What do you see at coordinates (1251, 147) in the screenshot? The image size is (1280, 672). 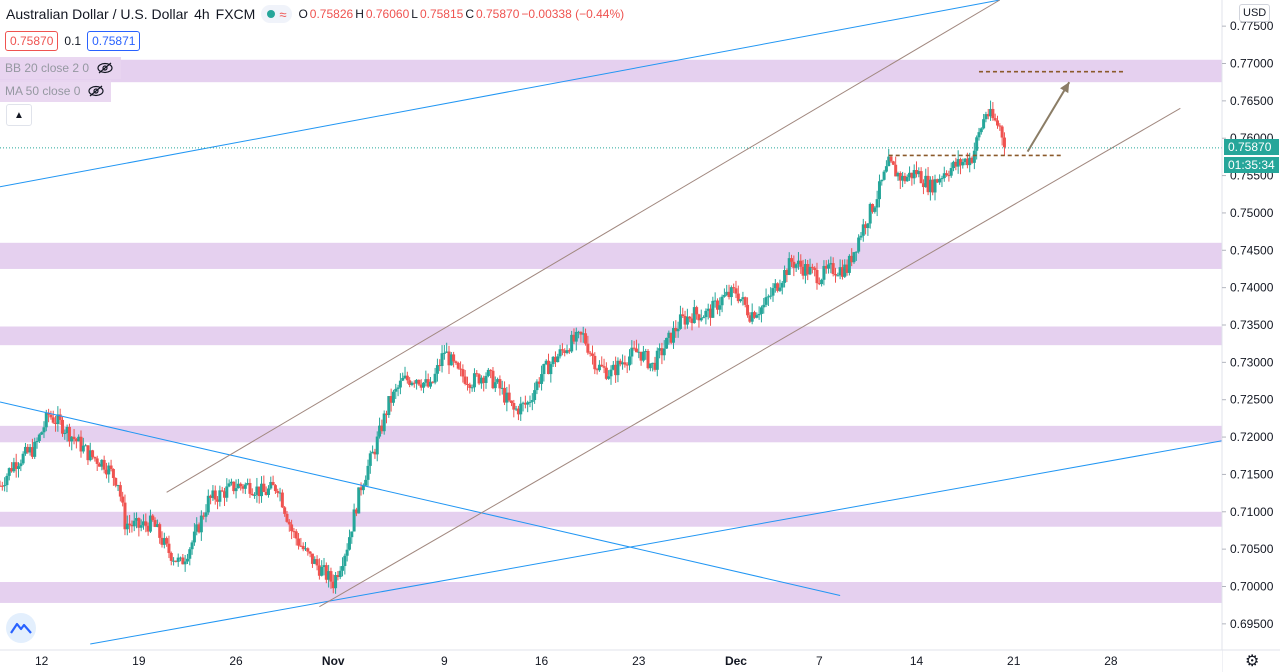 I see `last-price-tag: 0.75870` at bounding box center [1251, 147].